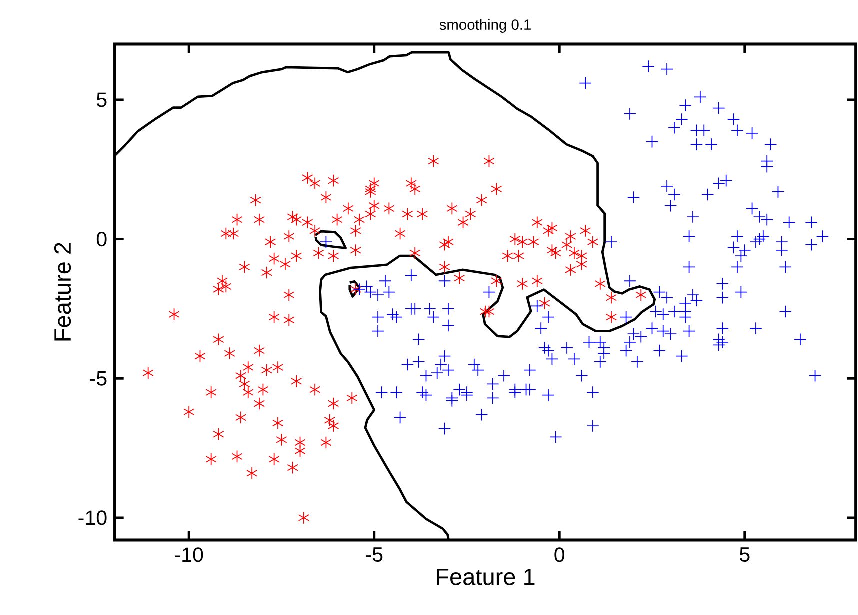 Image resolution: width=858 pixels, height=615 pixels. What do you see at coordinates (485, 26) in the screenshot?
I see `chart-title: smoothing 0.1` at bounding box center [485, 26].